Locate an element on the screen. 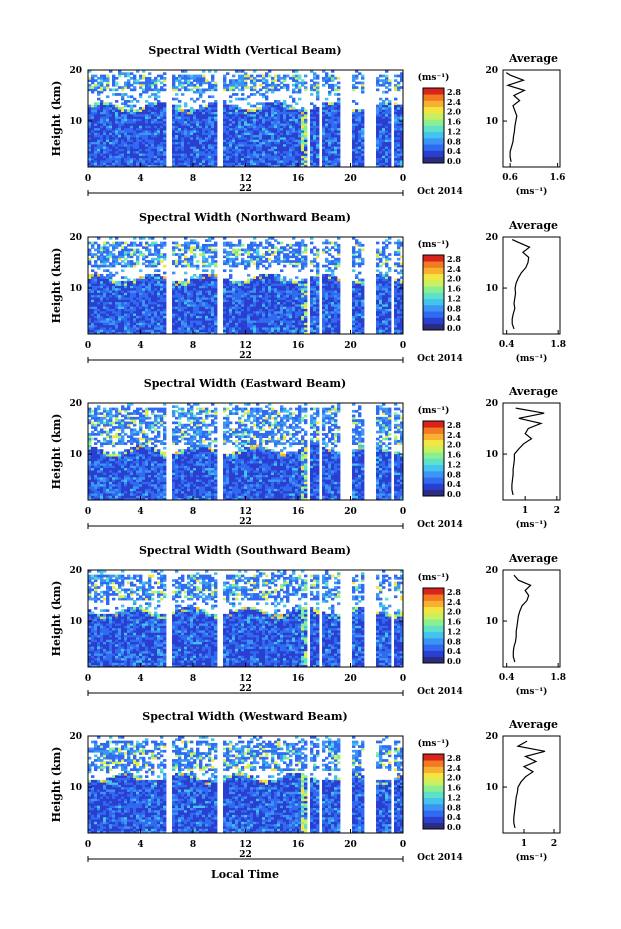 Image resolution: width=621 pixels, height=929 pixels. x-tick-label: 4 is located at coordinates (140, 512).